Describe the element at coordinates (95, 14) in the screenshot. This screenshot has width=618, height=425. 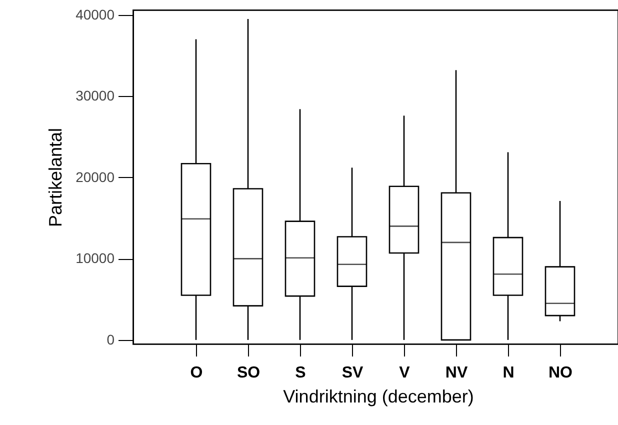
I see `y-tick-label: 40000` at that location.